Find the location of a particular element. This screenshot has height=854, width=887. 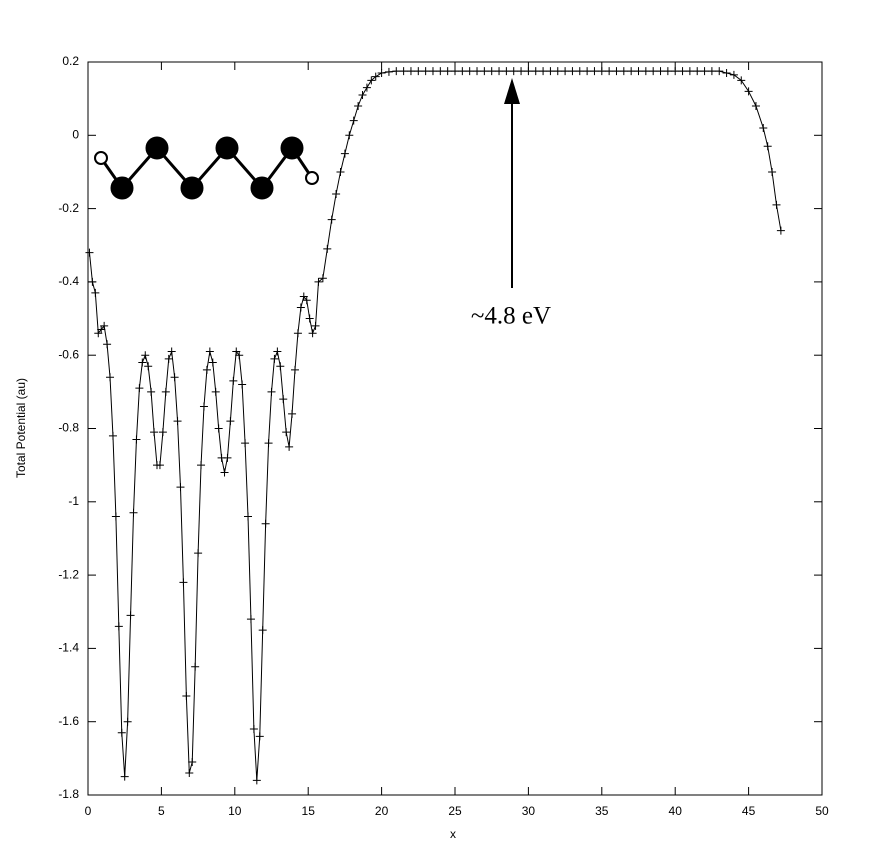

molecule is located at coordinates (206, 168).